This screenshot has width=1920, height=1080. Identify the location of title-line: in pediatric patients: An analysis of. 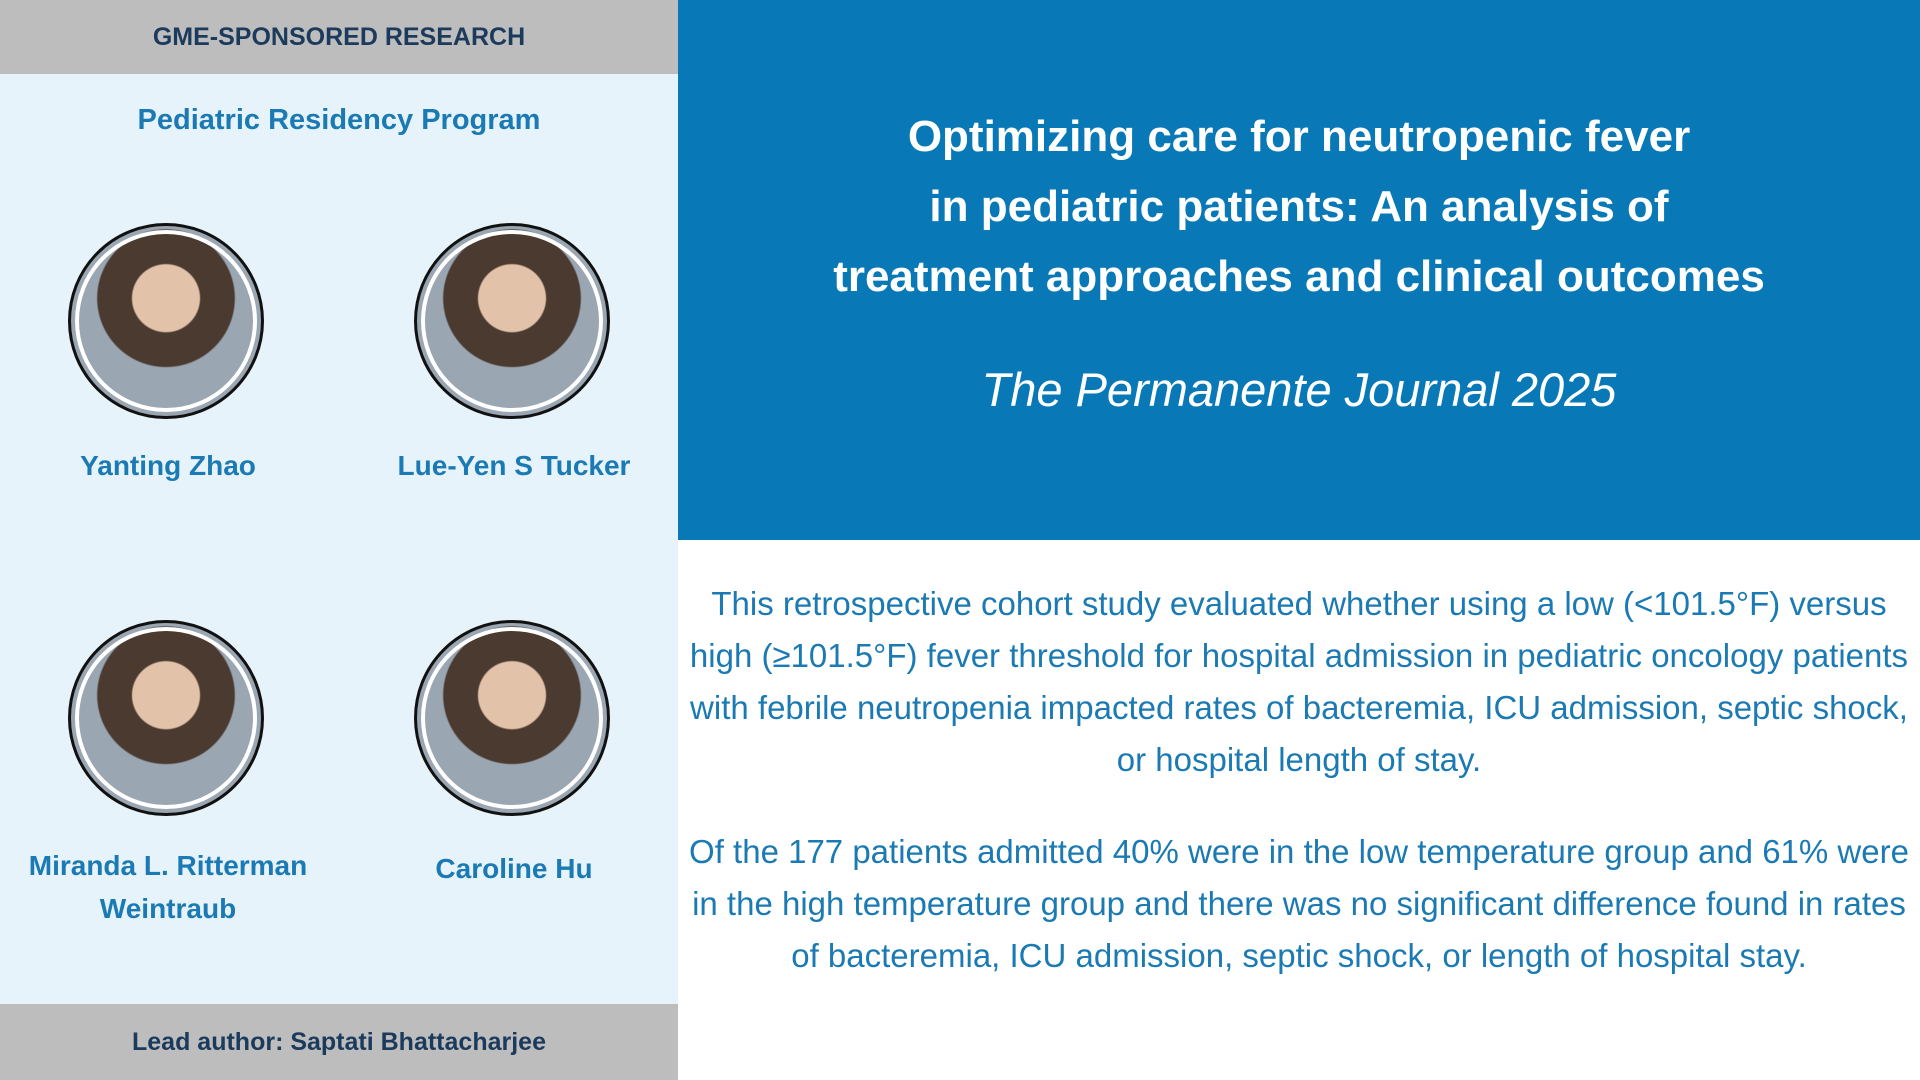
(1299, 206).